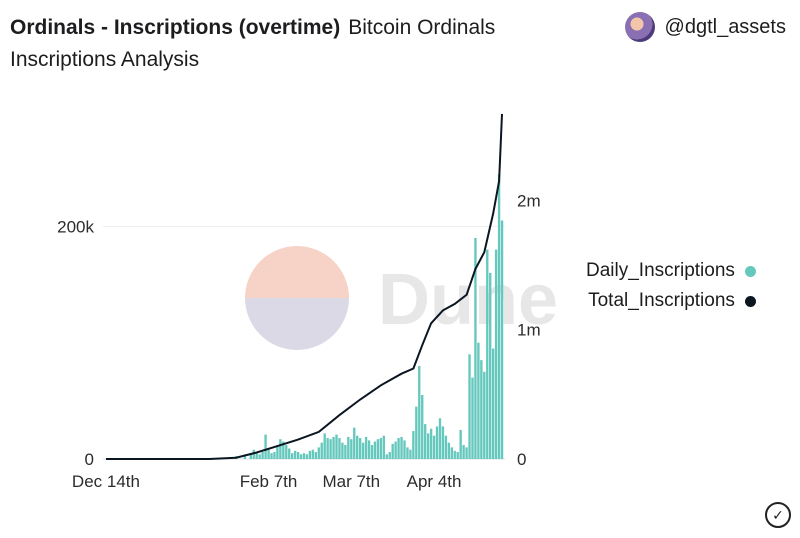 The height and width of the screenshot is (538, 800). I want to click on chart-title: Ordinals - Inscriptions (overtime), so click(175, 27).